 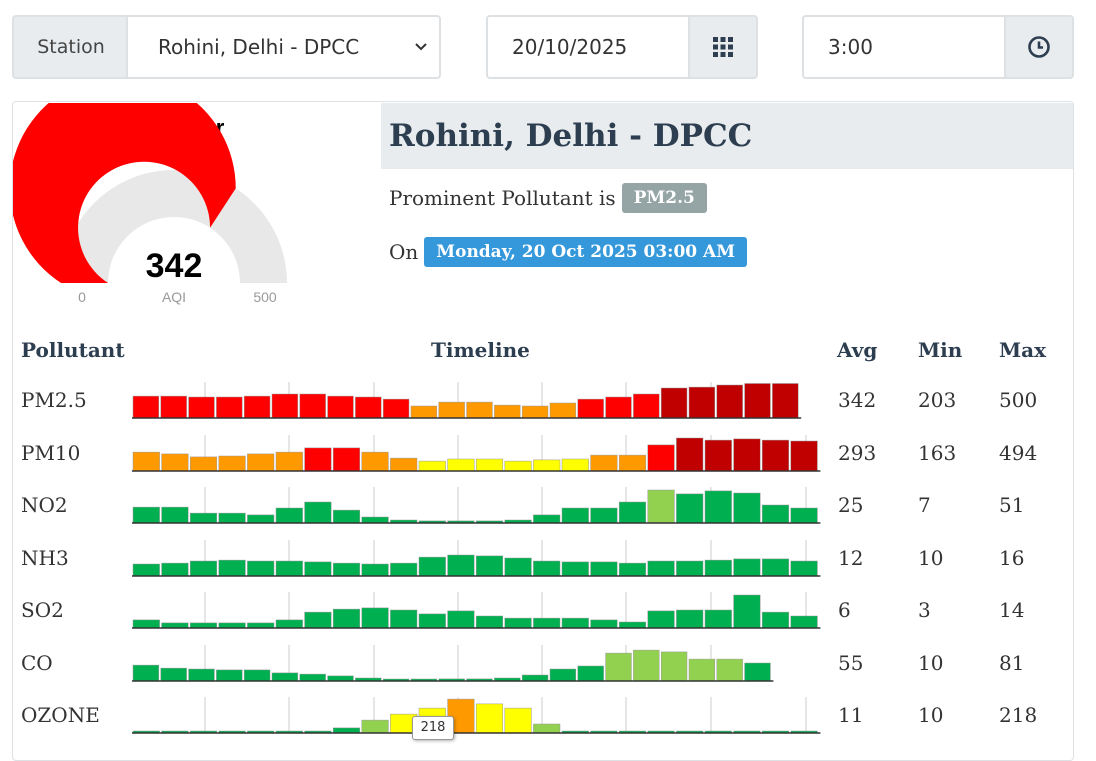 What do you see at coordinates (857, 400) in the screenshot?
I see `row-avg: 342` at bounding box center [857, 400].